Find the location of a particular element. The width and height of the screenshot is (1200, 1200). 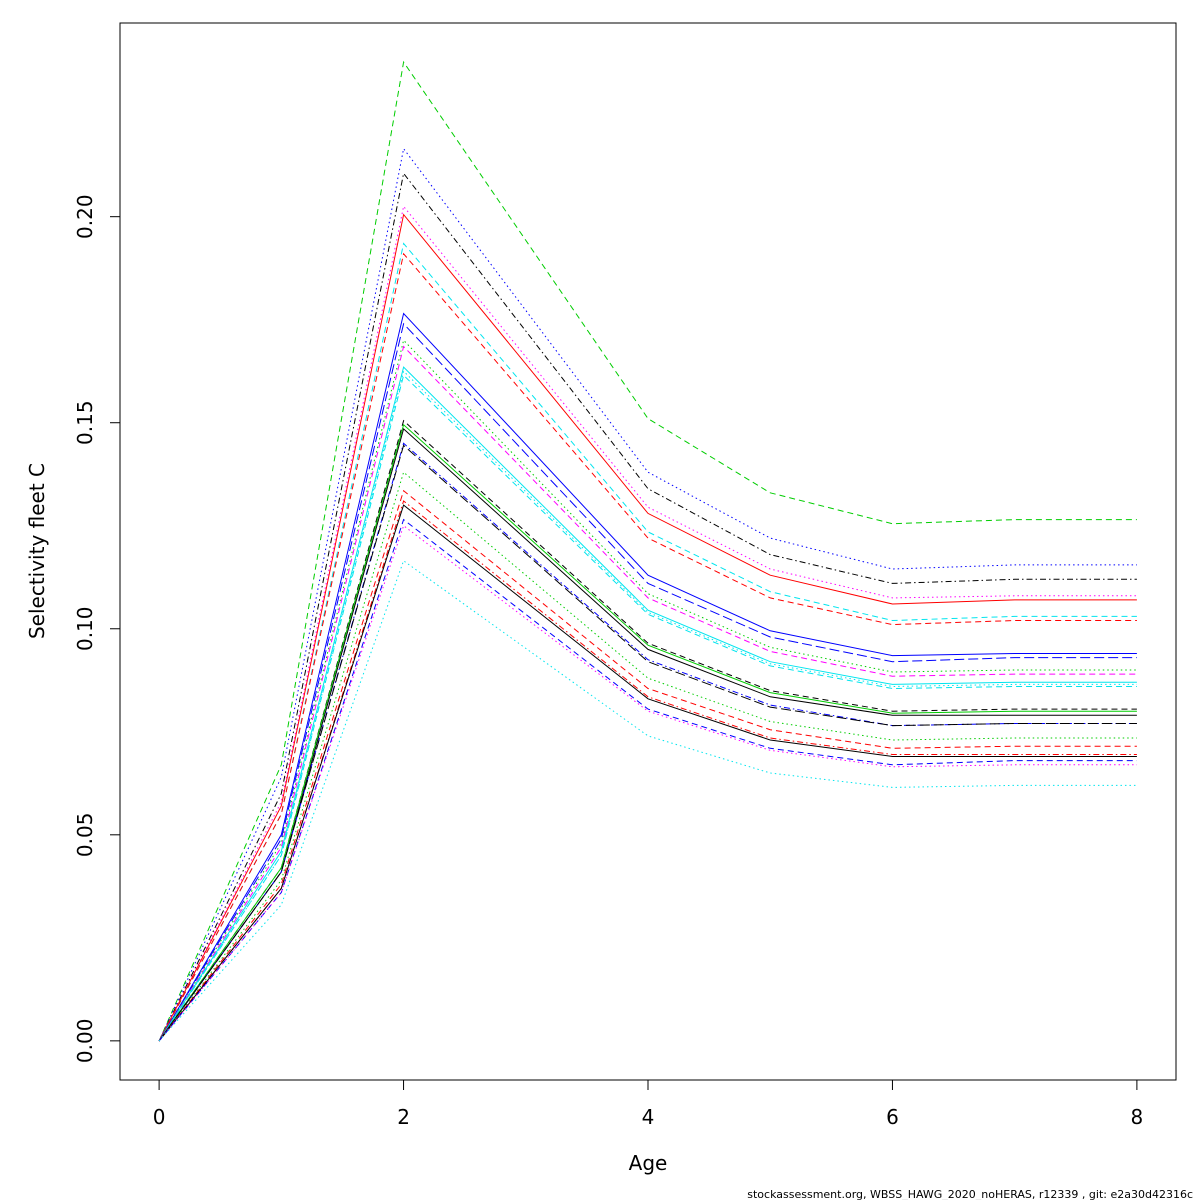

y-axis: 0.00 0.05 0.10 0.15 0.20 is located at coordinates (97, 629).